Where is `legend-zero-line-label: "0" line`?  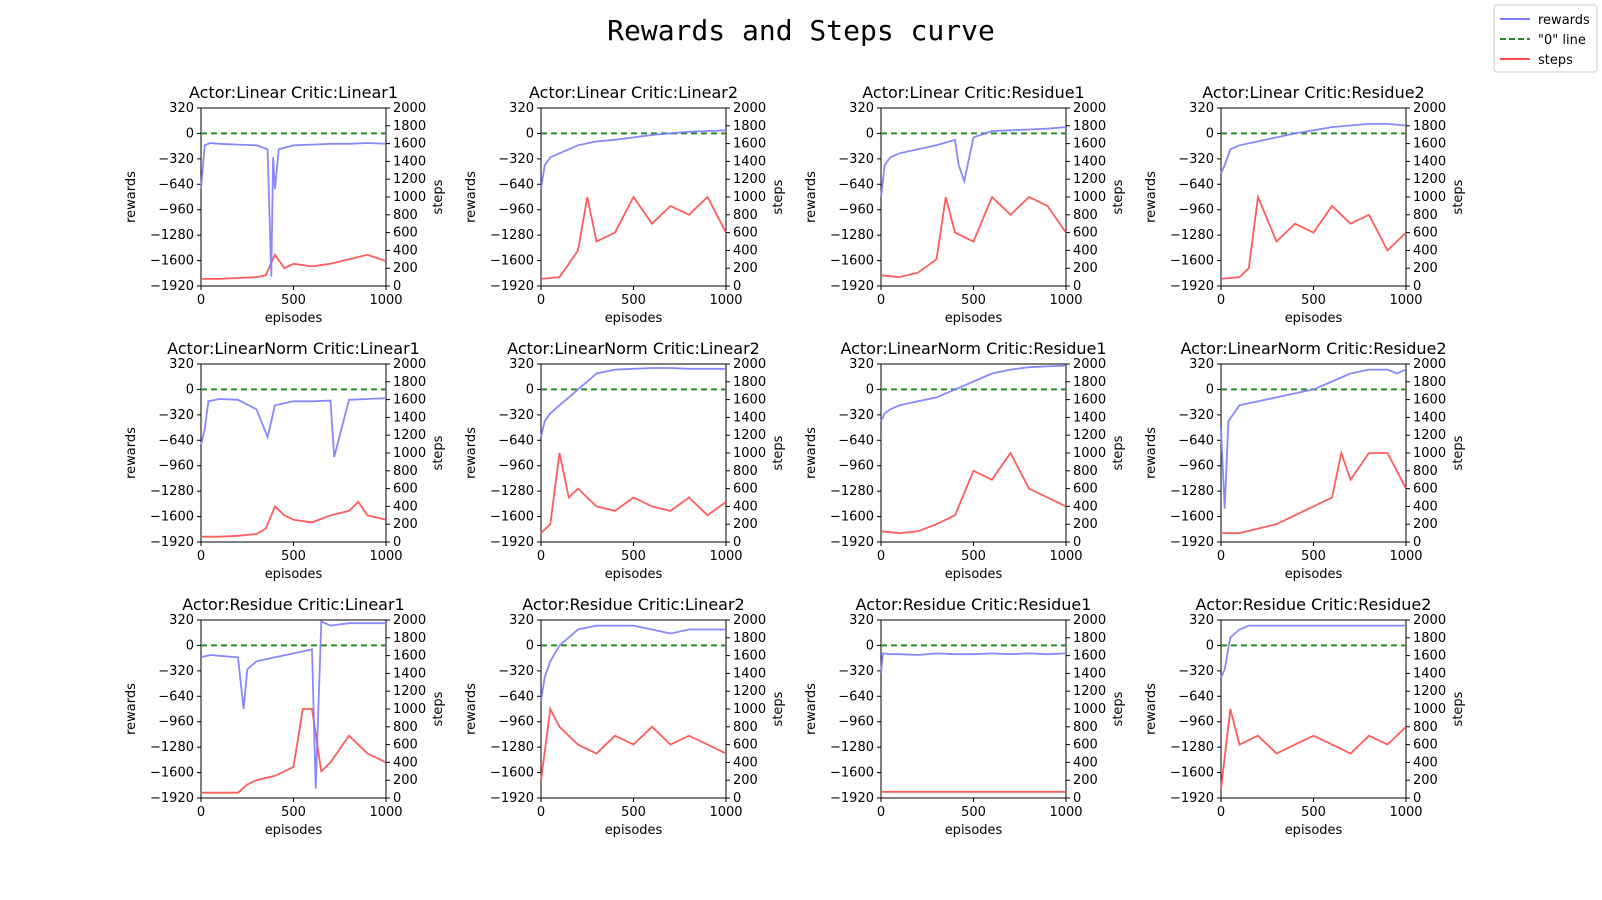
legend-zero-line-label: "0" line is located at coordinates (1562, 40).